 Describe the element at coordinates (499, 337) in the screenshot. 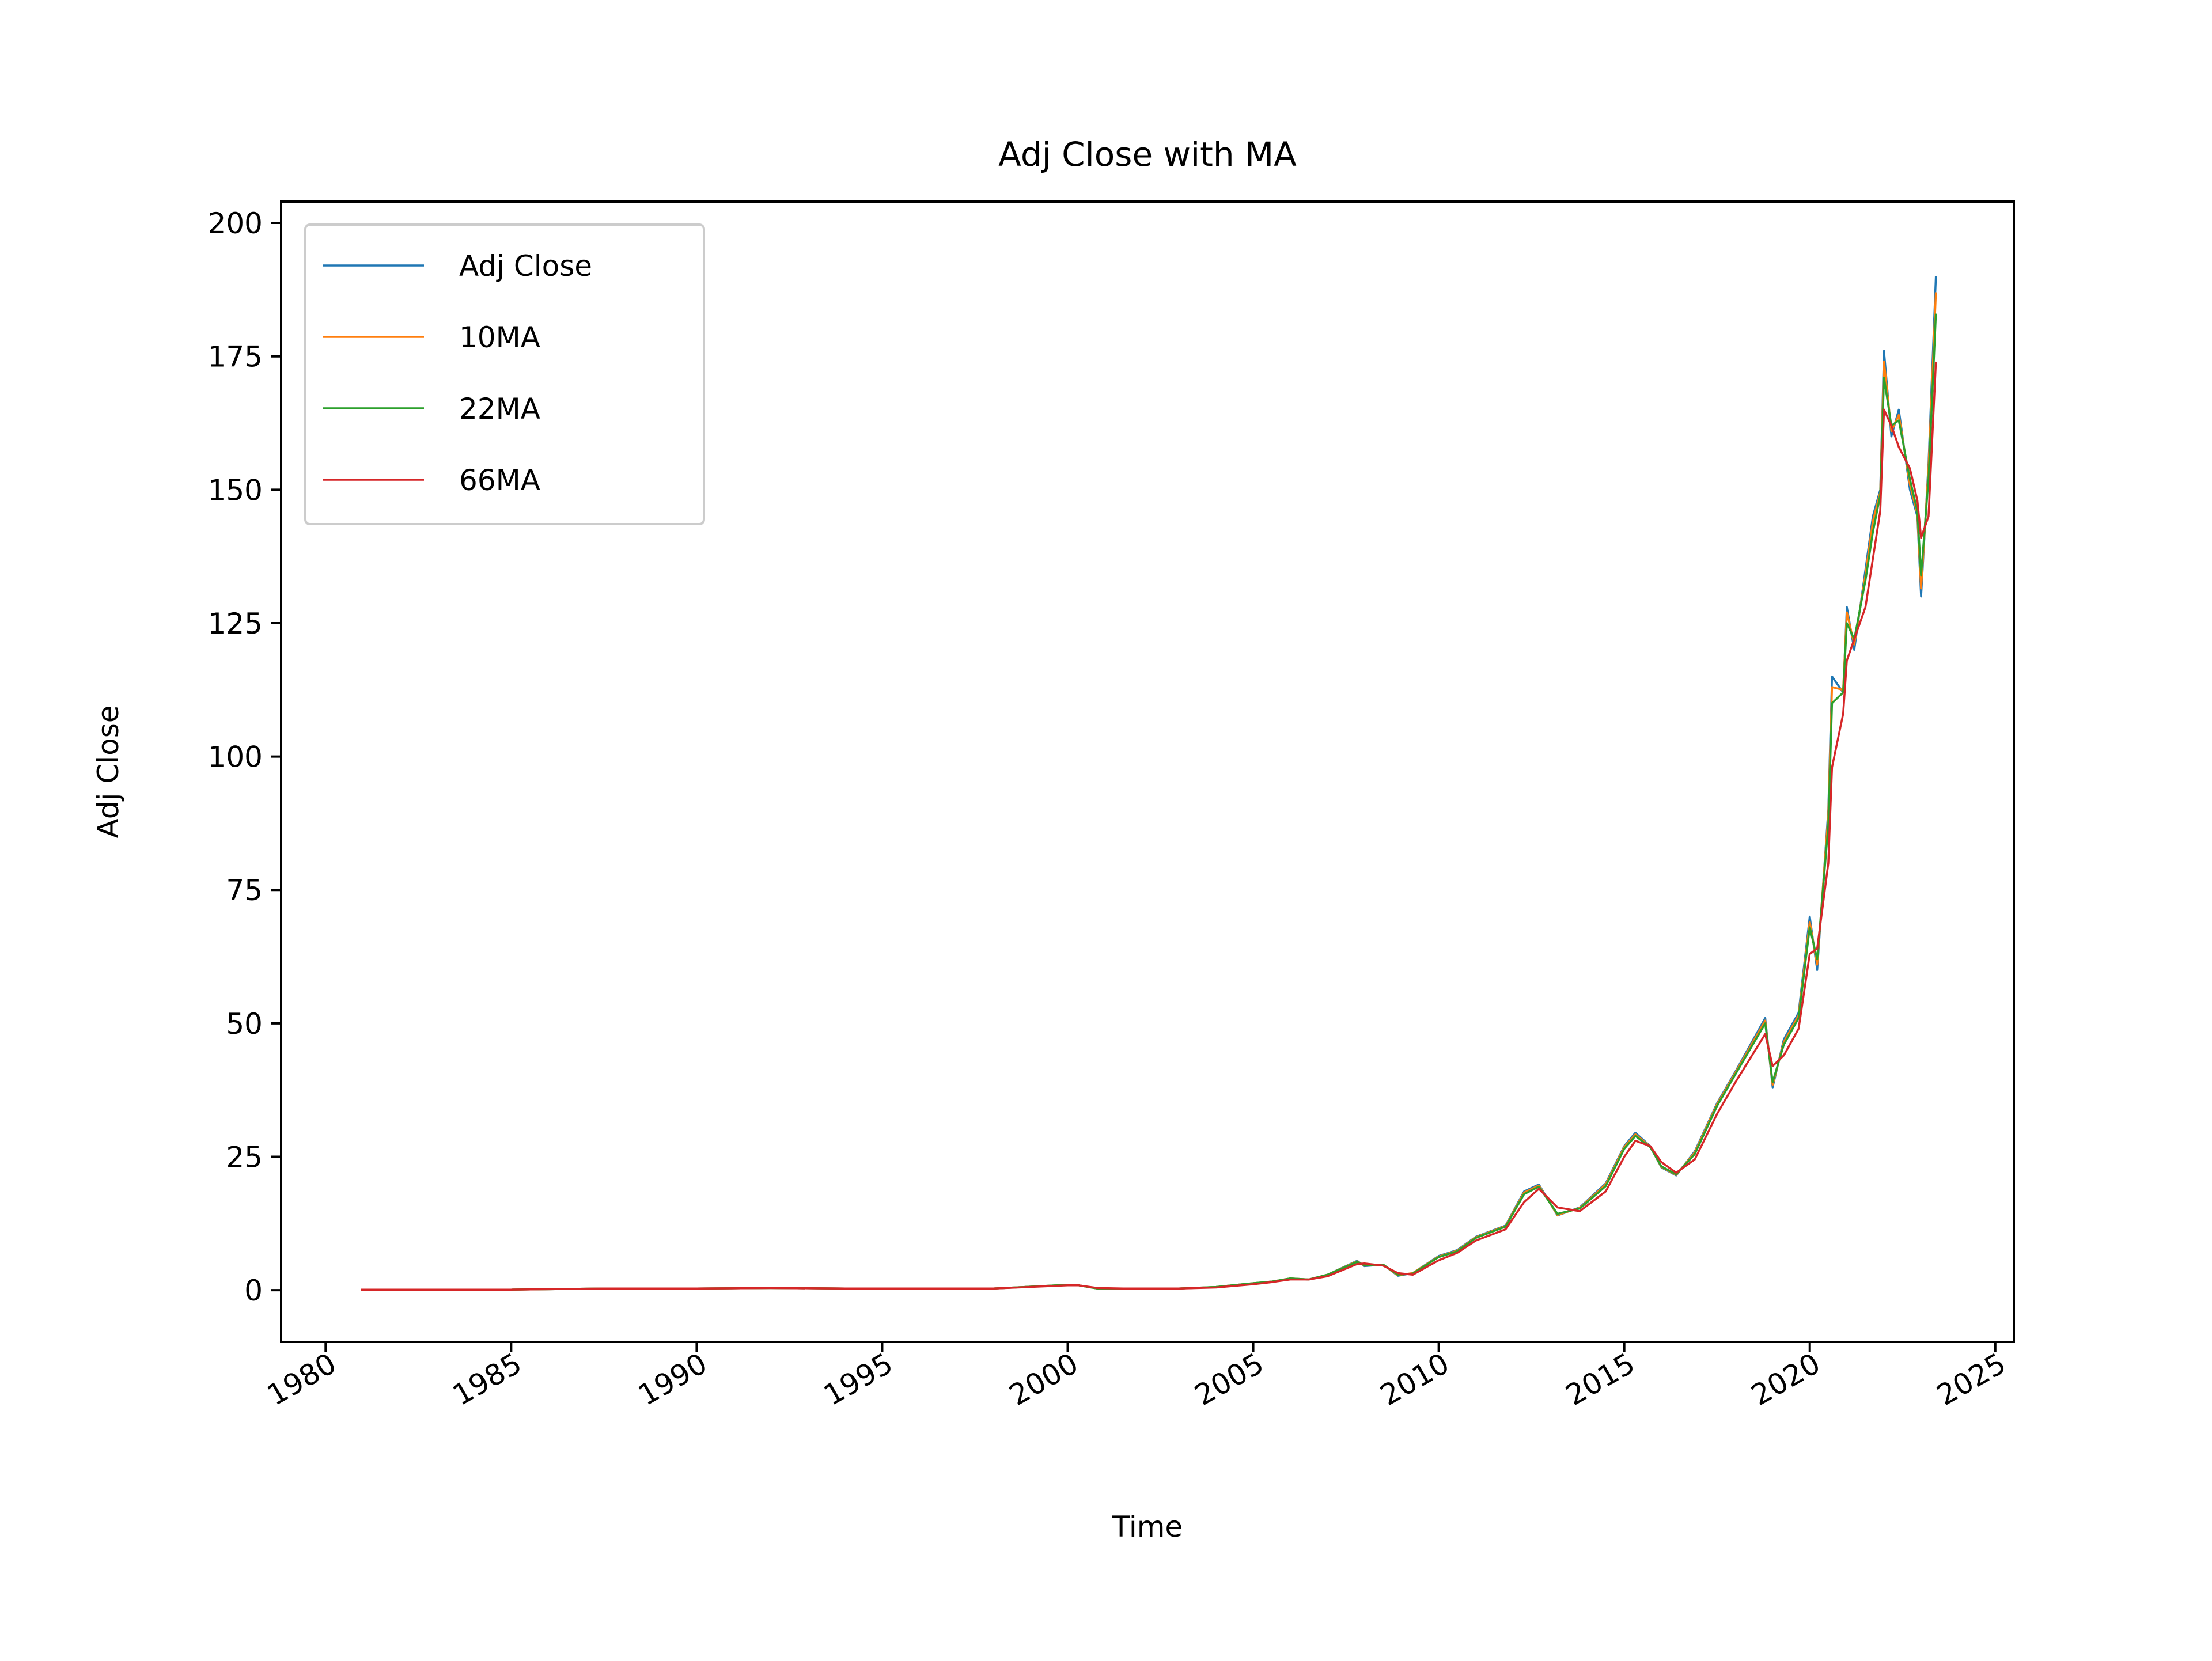

I see `legend-label: 10MA` at that location.